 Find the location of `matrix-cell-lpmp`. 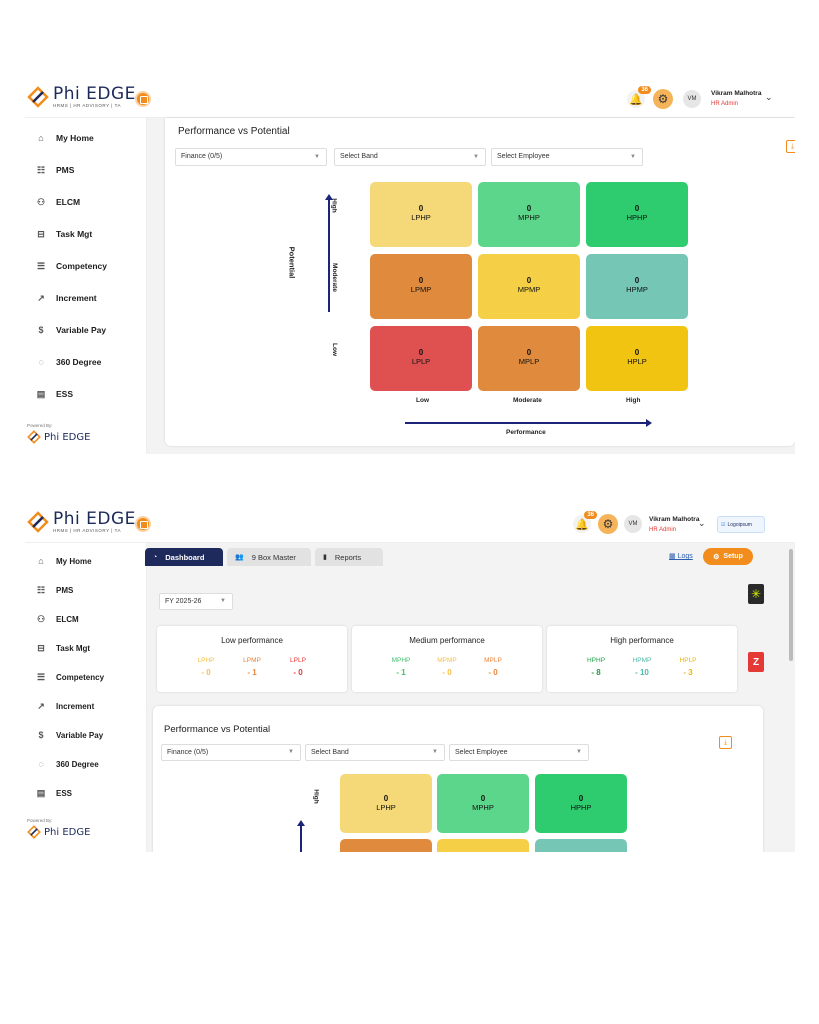

matrix-cell-lpmp is located at coordinates (386, 845).